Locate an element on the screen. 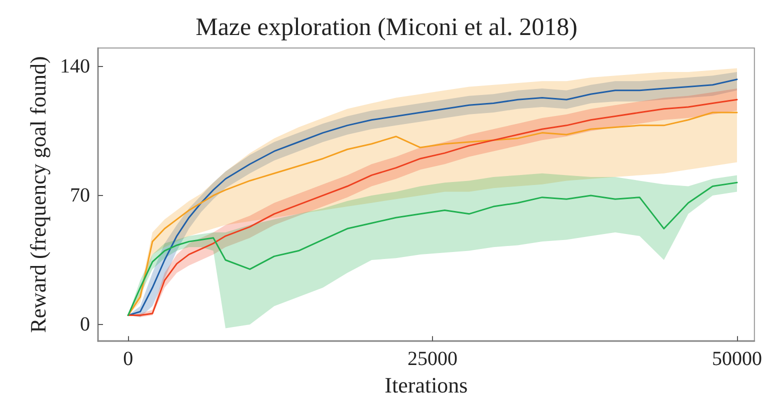 This screenshot has width=773, height=409. x-tick-label: 50000 is located at coordinates (737, 359).